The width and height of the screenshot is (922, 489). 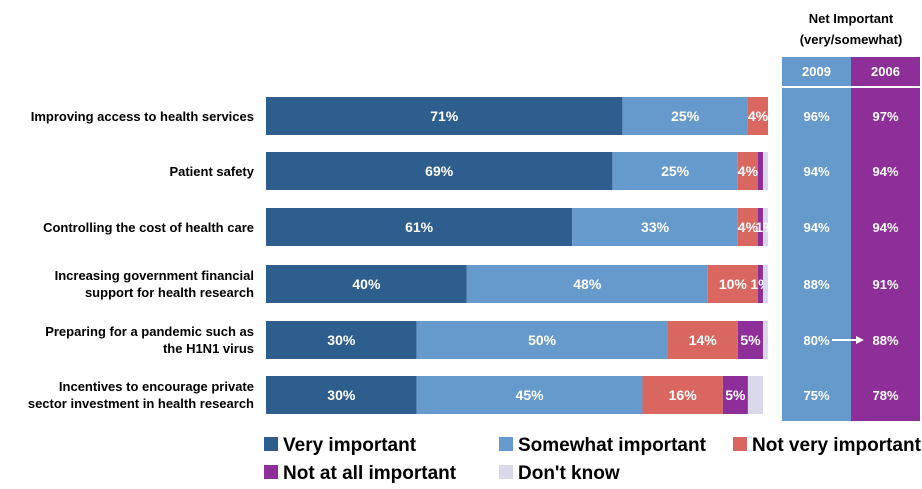 I want to click on category-label: Improving access to health services, so click(x=142, y=116).